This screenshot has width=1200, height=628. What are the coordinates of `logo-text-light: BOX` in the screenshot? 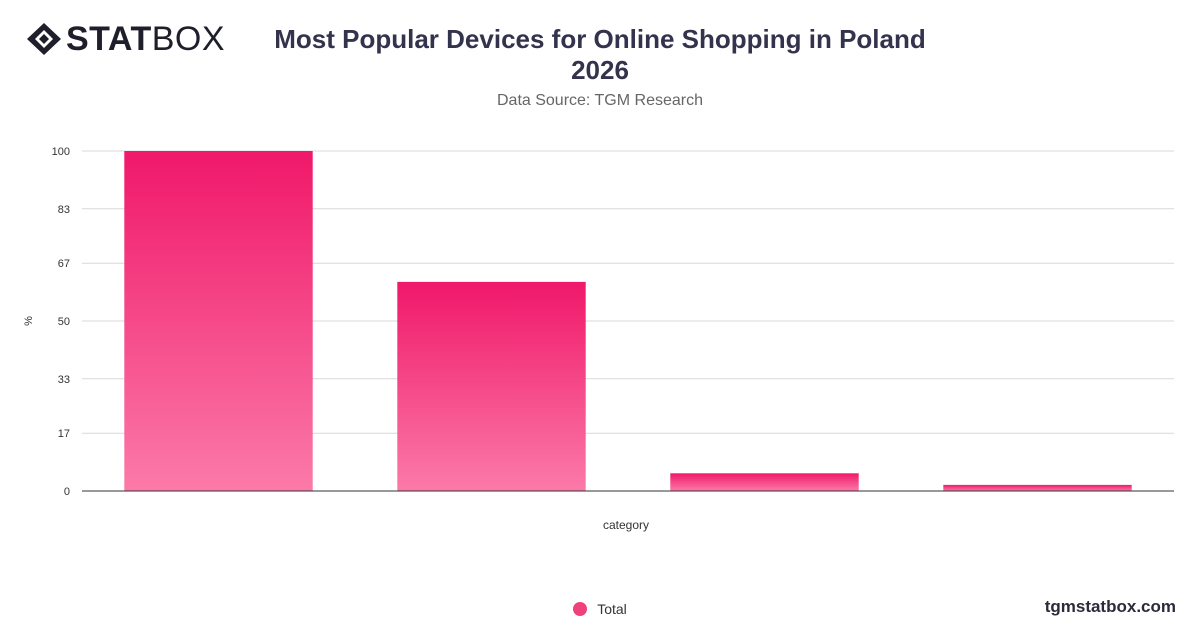 It's located at (188, 39).